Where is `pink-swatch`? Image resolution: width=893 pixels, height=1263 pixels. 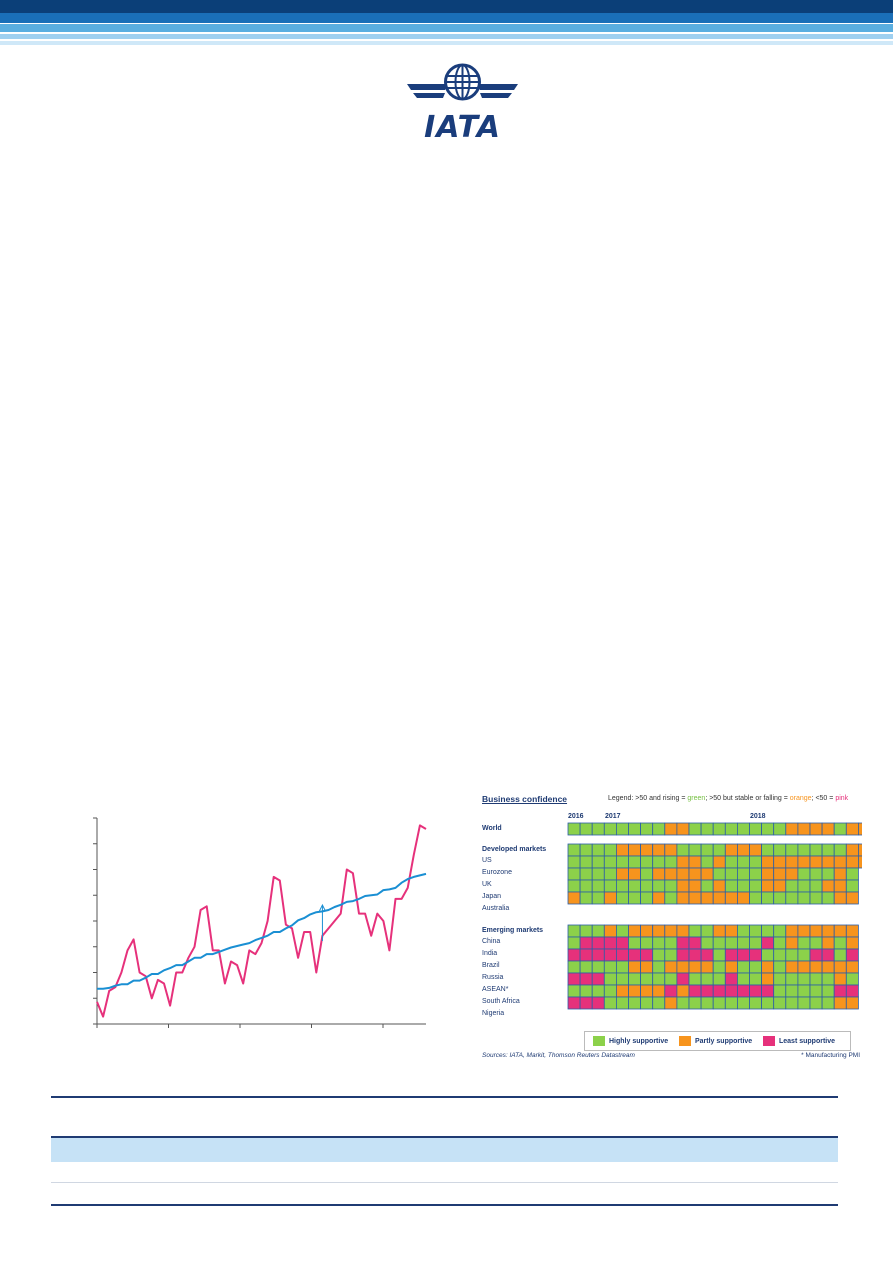
pink-swatch is located at coordinates (769, 1041).